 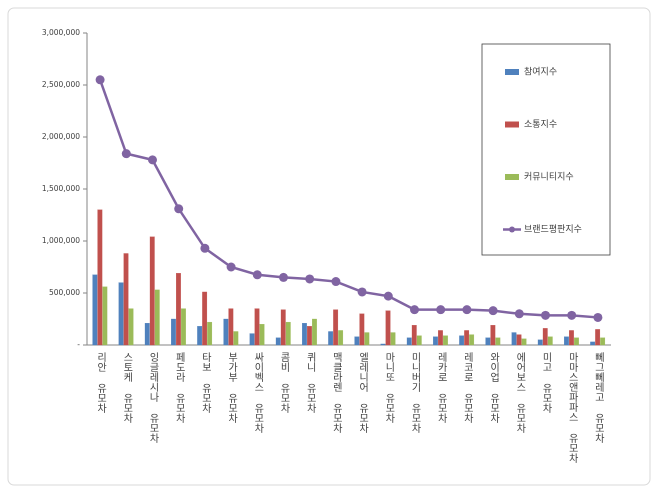 What do you see at coordinates (389, 388) in the screenshot?
I see `x-tick-label: 마니또 유모차` at bounding box center [389, 388].